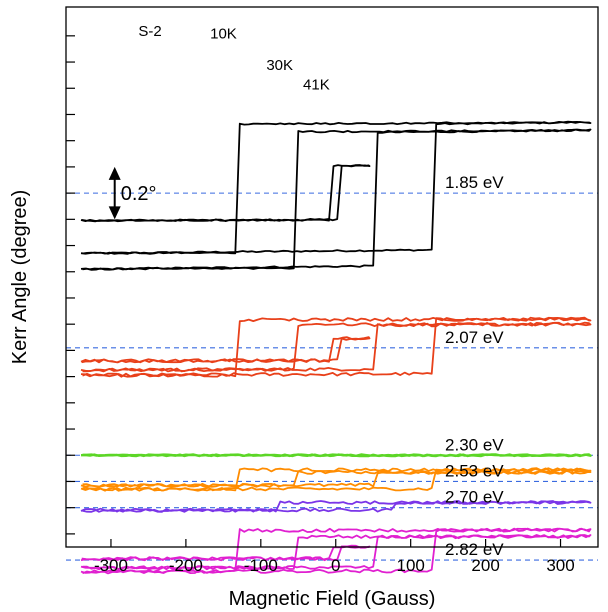 Image resolution: width=608 pixels, height=612 pixels. Describe the element at coordinates (474, 444) in the screenshot. I see `energy-label: 2.30 eV` at that location.